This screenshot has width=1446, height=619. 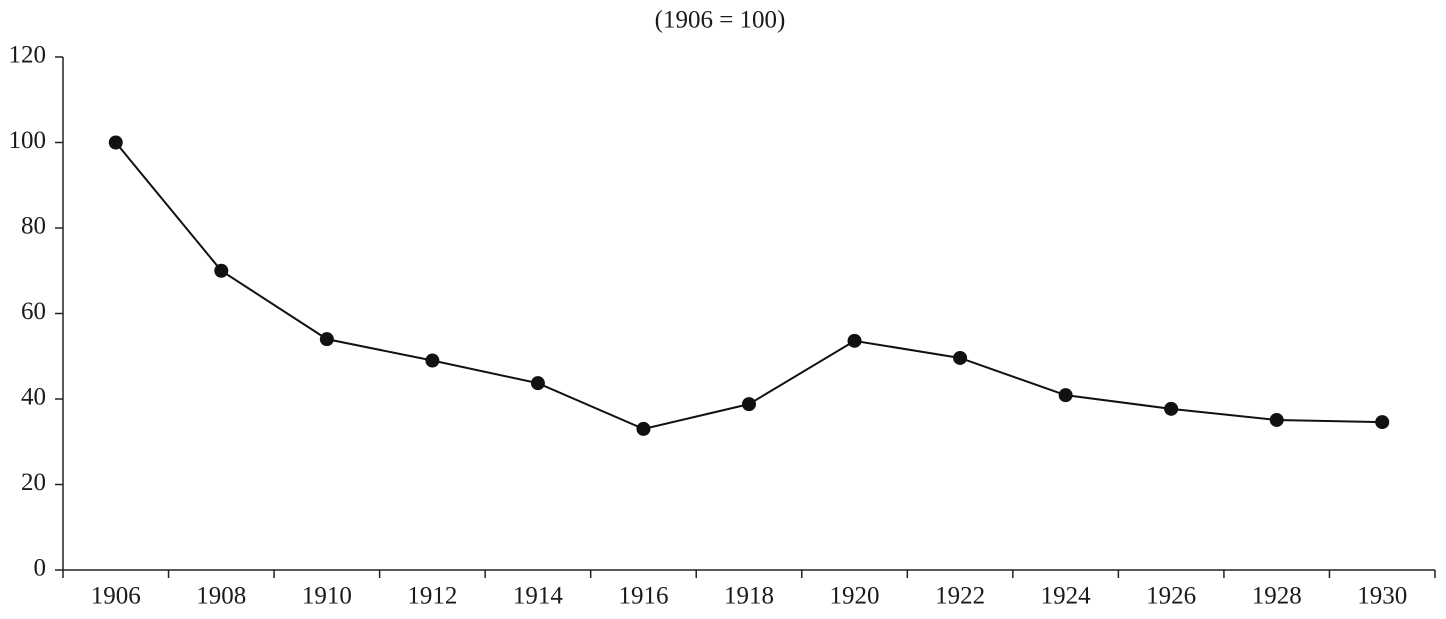 What do you see at coordinates (1382, 596) in the screenshot?
I see `x-tick-label: 1930` at bounding box center [1382, 596].